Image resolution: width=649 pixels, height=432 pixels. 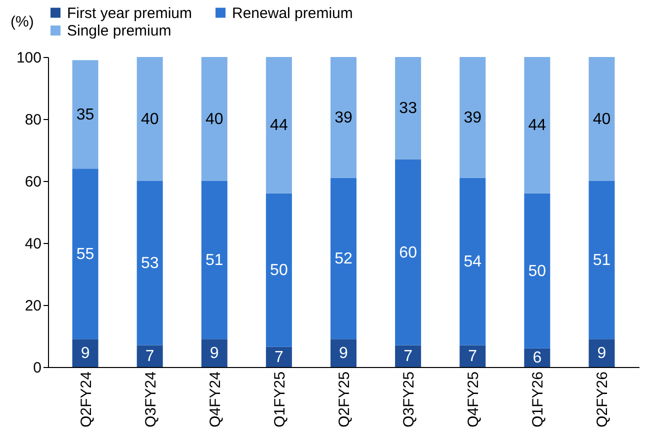 I want to click on legend-label: Renewal premium, so click(x=292, y=13).